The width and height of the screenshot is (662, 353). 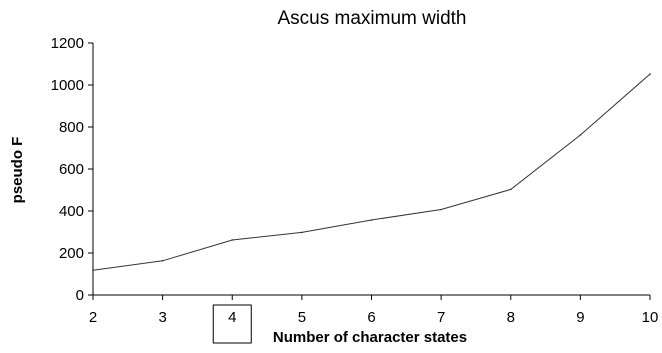 What do you see at coordinates (93, 317) in the screenshot?
I see `x-tick-label: 2` at bounding box center [93, 317].